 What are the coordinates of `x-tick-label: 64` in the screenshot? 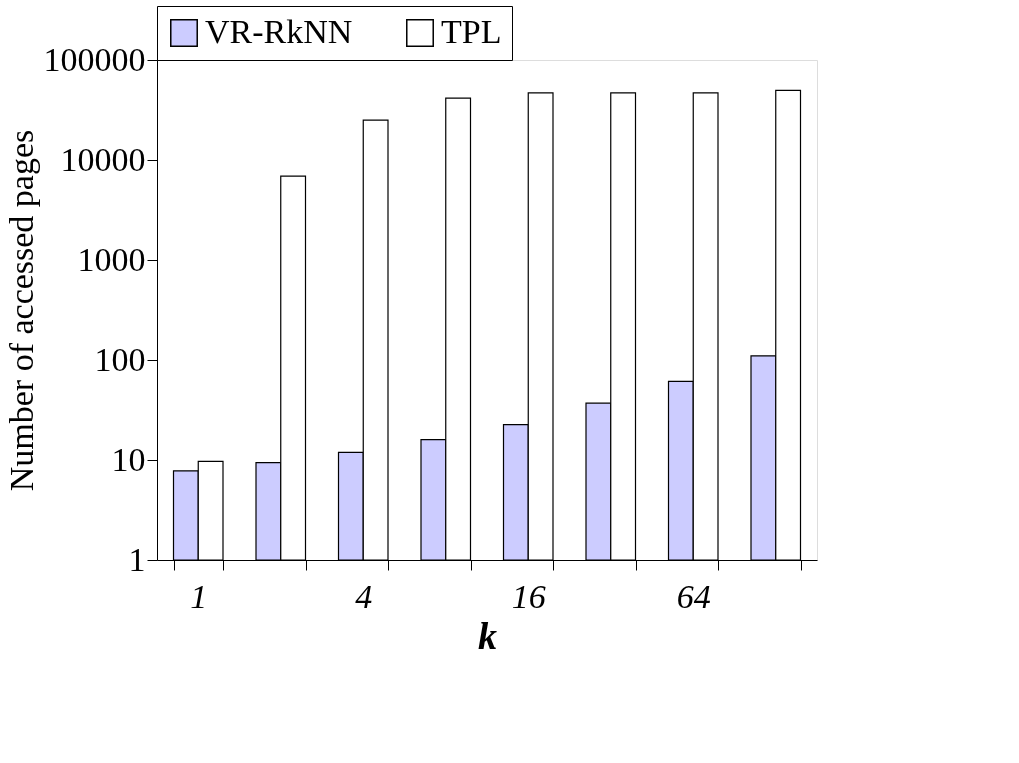 It's located at (693, 596).